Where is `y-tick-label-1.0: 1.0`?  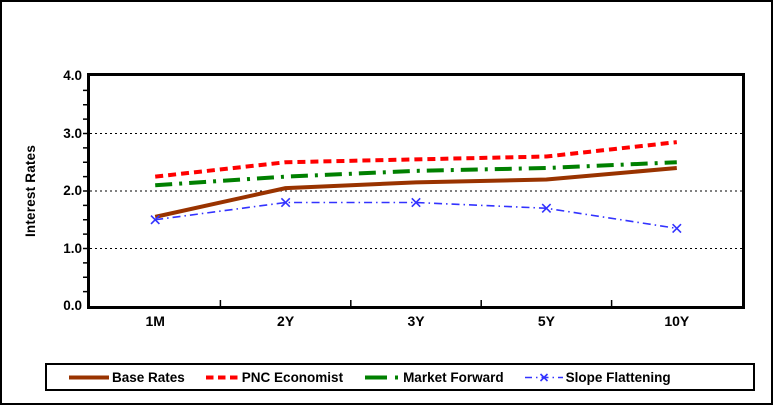
y-tick-label-1.0: 1.0 is located at coordinates (72, 248).